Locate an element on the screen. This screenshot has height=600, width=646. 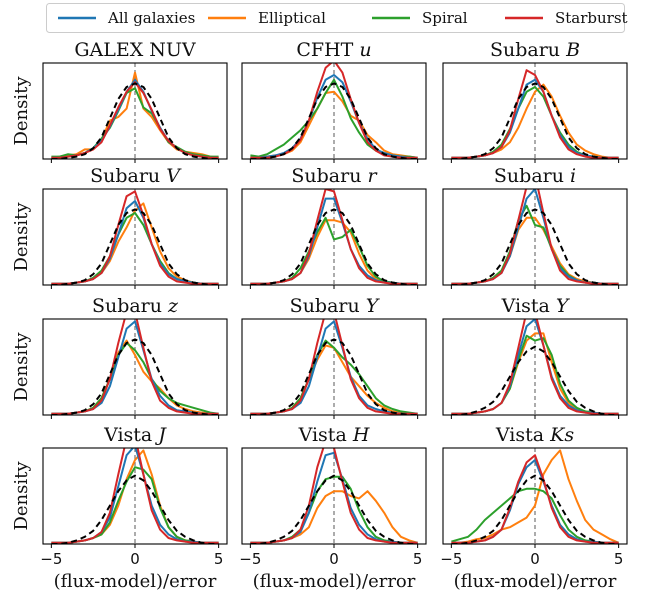
panel-title: Subaru Y is located at coordinates (335, 306).